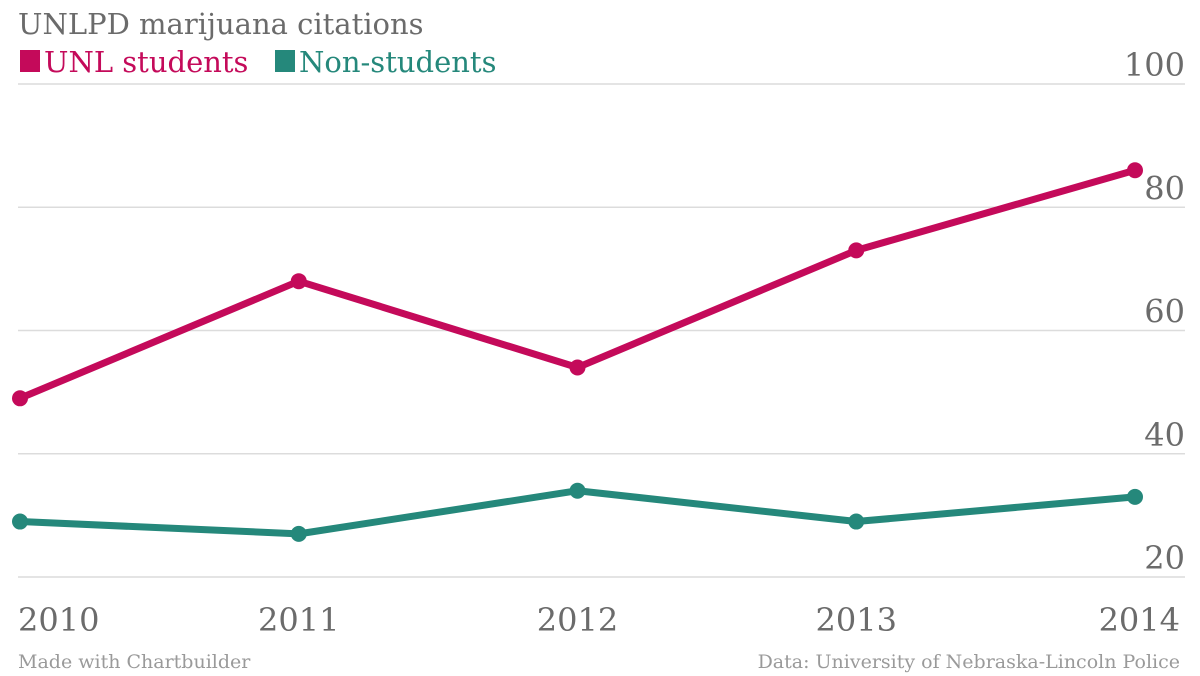 Image resolution: width=1200 pixels, height=676 pixels. What do you see at coordinates (1164, 188) in the screenshot?
I see `y-tick-label-80: 80` at bounding box center [1164, 188].